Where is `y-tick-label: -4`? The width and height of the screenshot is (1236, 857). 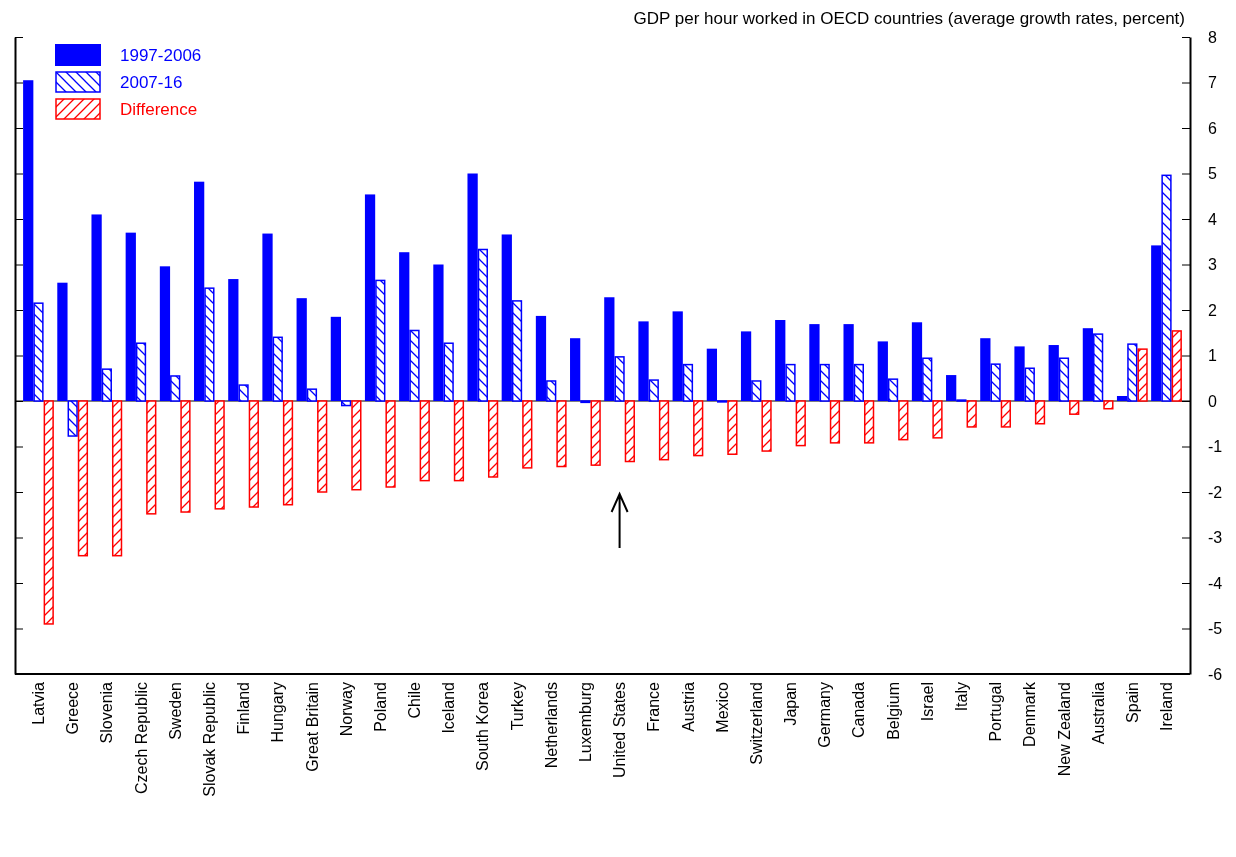
y-tick-label: -4 is located at coordinates (1215, 583).